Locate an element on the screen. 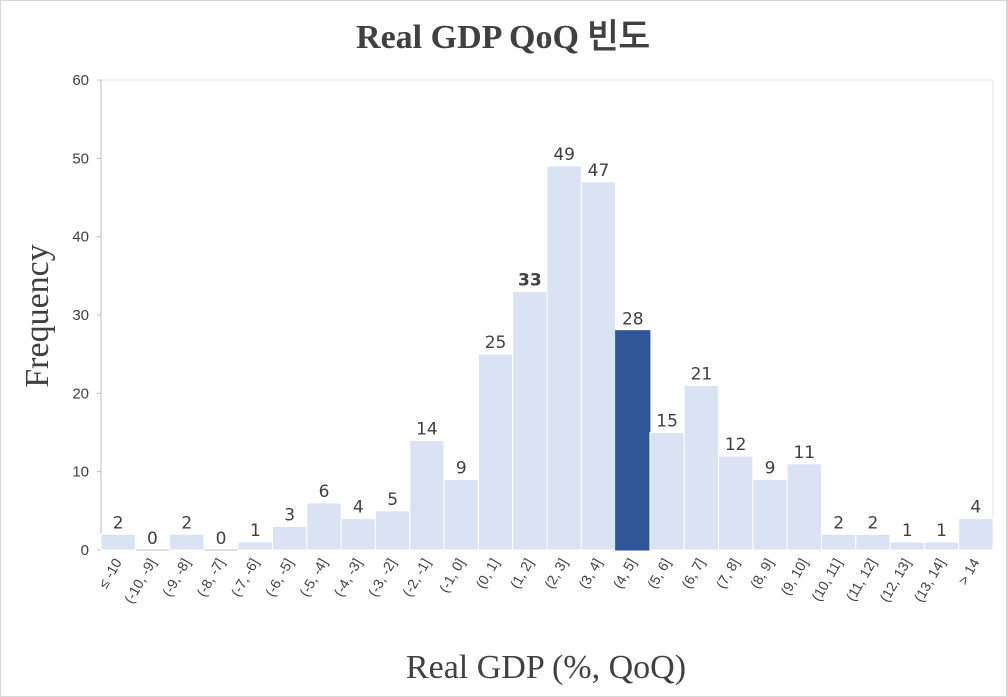 The height and width of the screenshot is (697, 1007). x-tick-label: (4, 5] is located at coordinates (625, 574).